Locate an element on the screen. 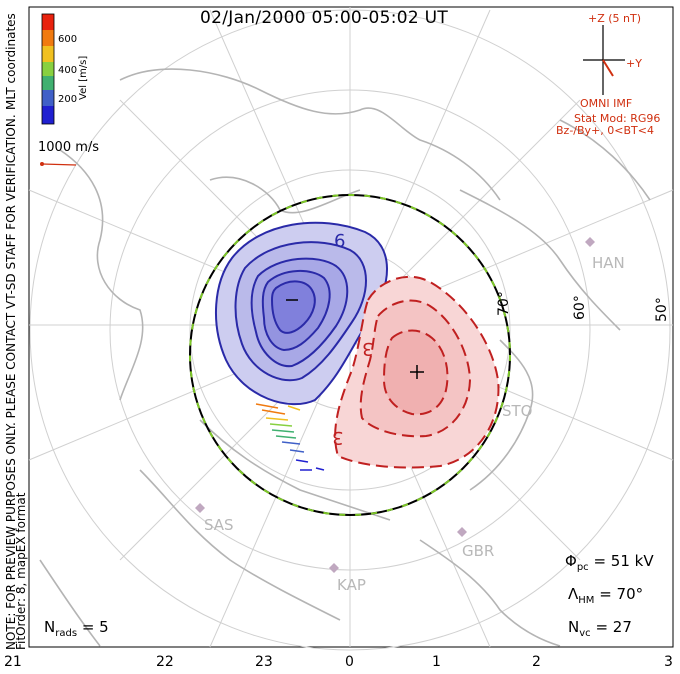 This screenshot has width=680, height=674. positive-potential-cell is located at coordinates (417, 372).